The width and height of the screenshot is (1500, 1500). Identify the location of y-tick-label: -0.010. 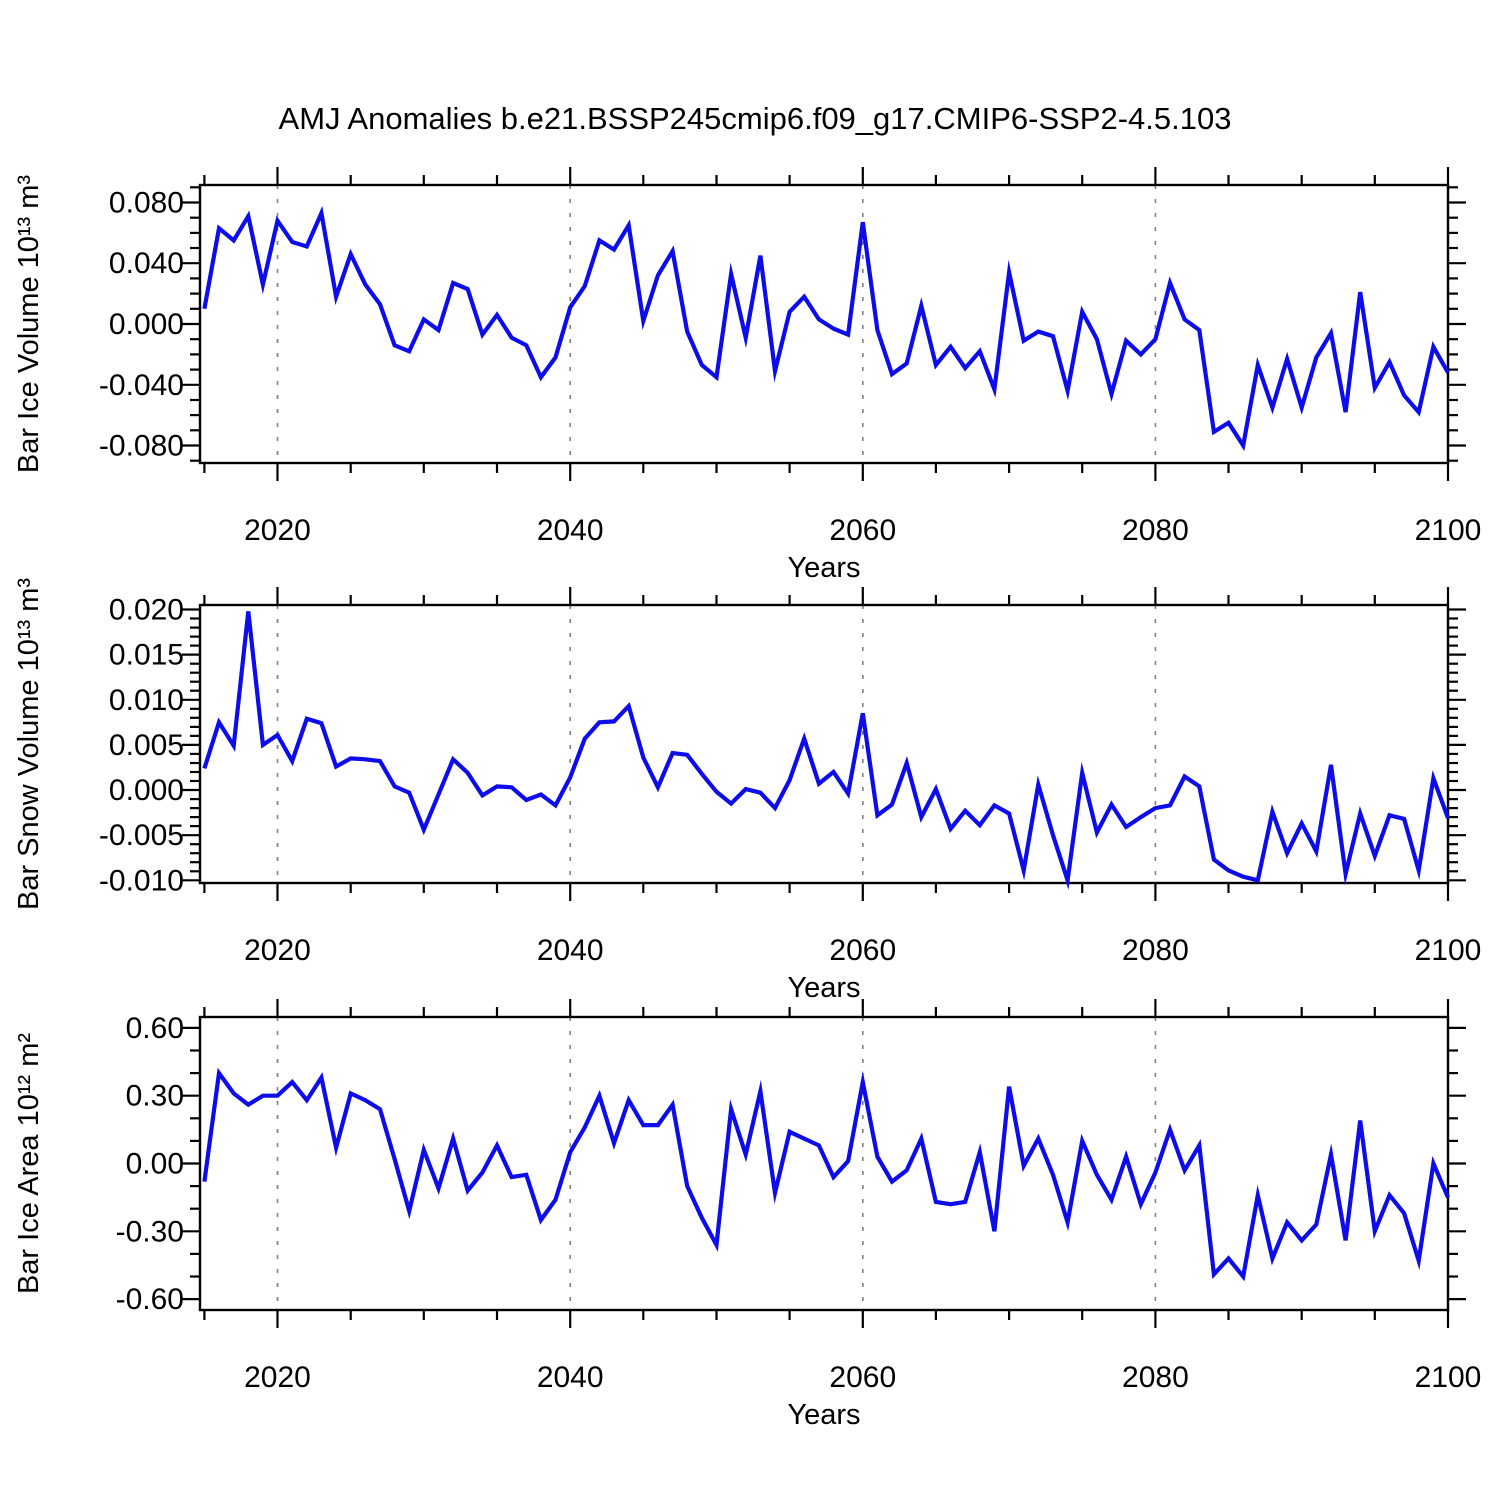
(141, 880).